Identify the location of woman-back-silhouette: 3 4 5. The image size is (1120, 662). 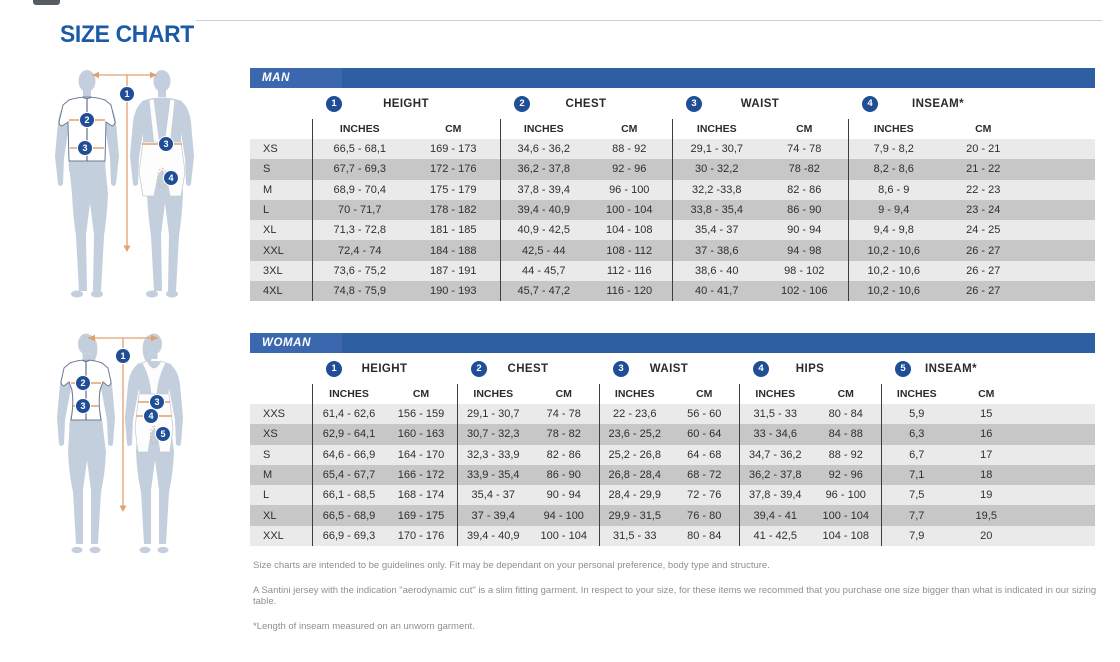
(154, 443).